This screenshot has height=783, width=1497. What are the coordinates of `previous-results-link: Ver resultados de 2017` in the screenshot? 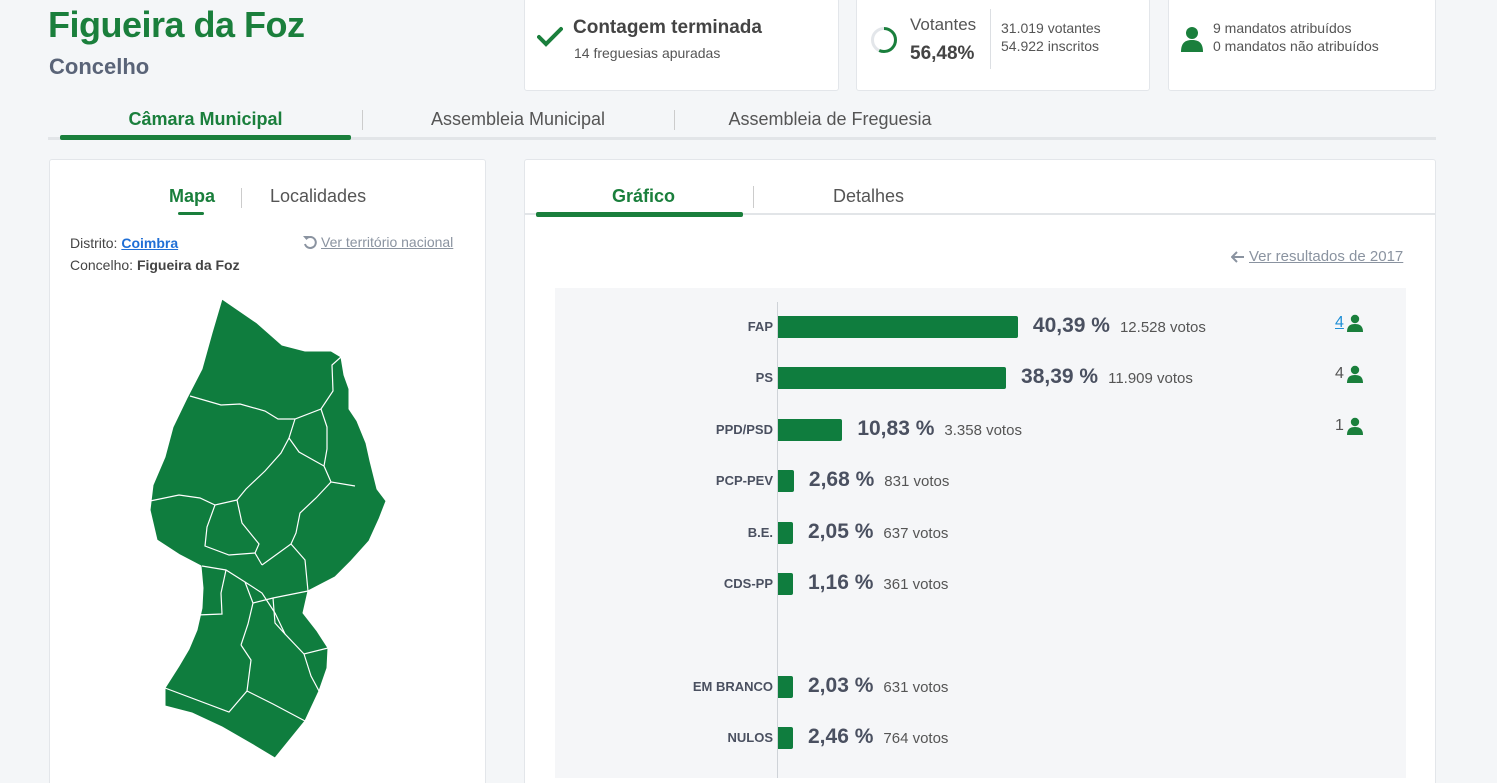 It's located at (1317, 256).